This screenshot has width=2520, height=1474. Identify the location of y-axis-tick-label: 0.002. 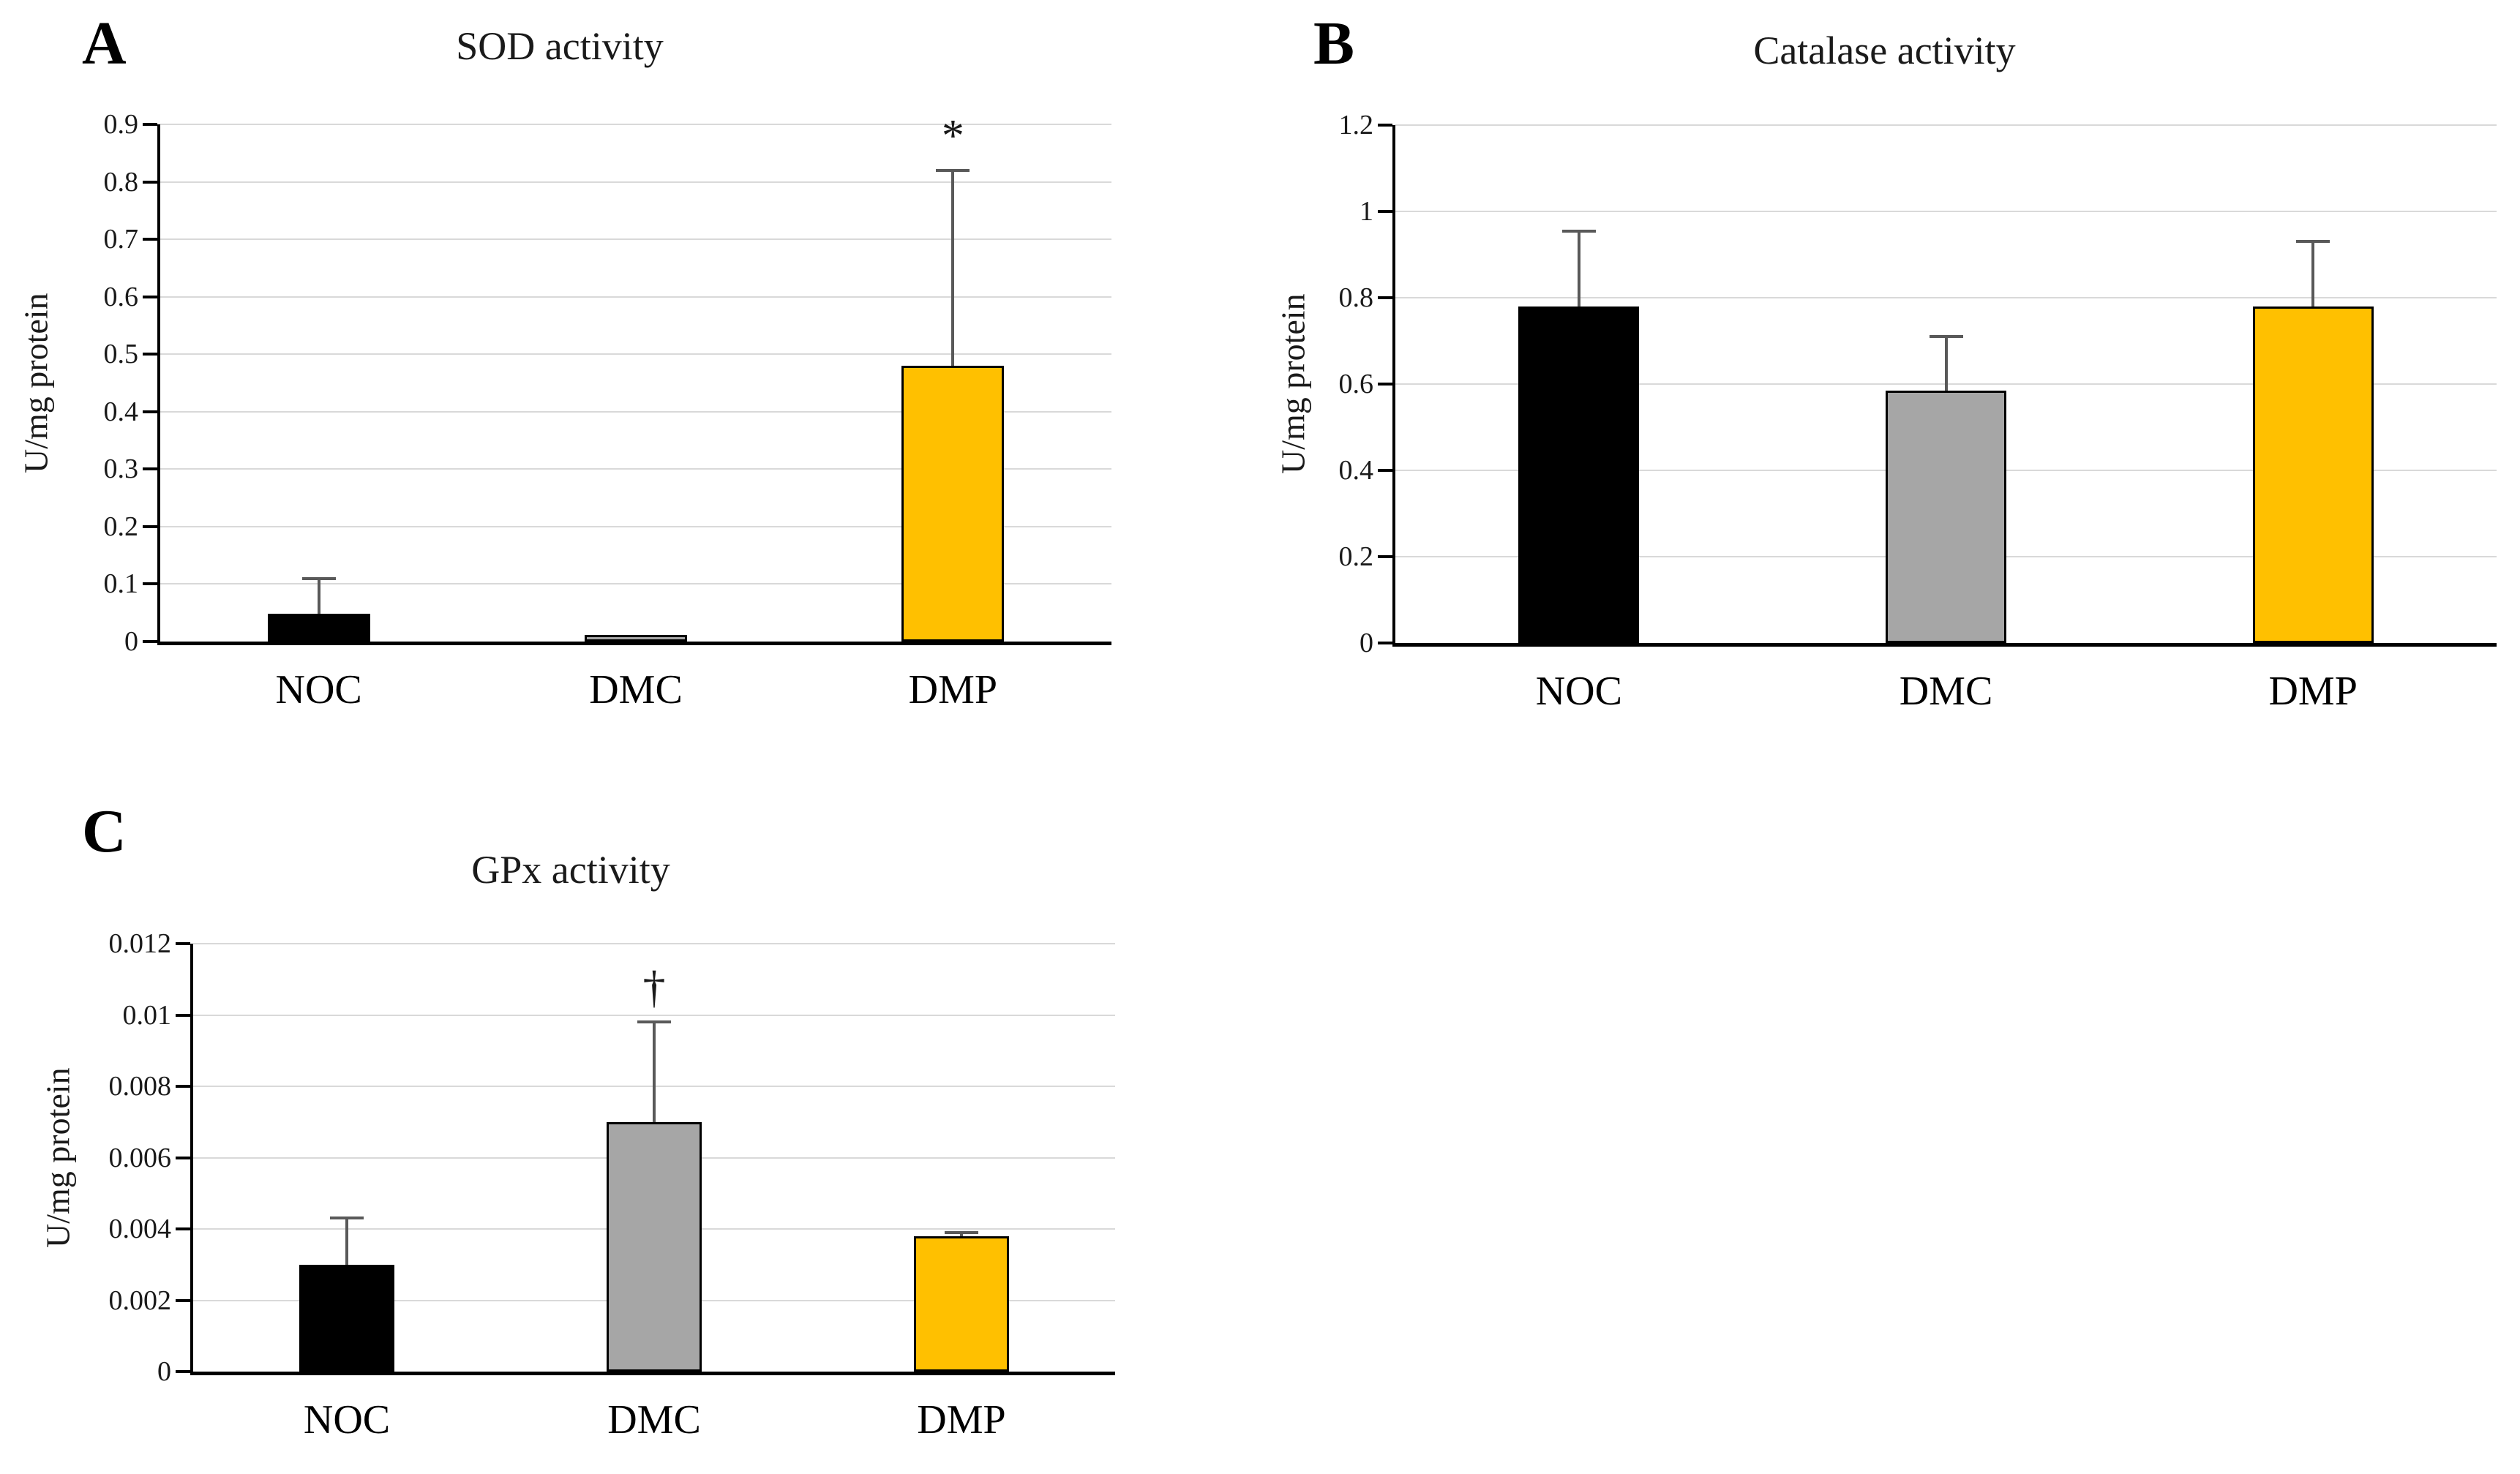
(140, 1300).